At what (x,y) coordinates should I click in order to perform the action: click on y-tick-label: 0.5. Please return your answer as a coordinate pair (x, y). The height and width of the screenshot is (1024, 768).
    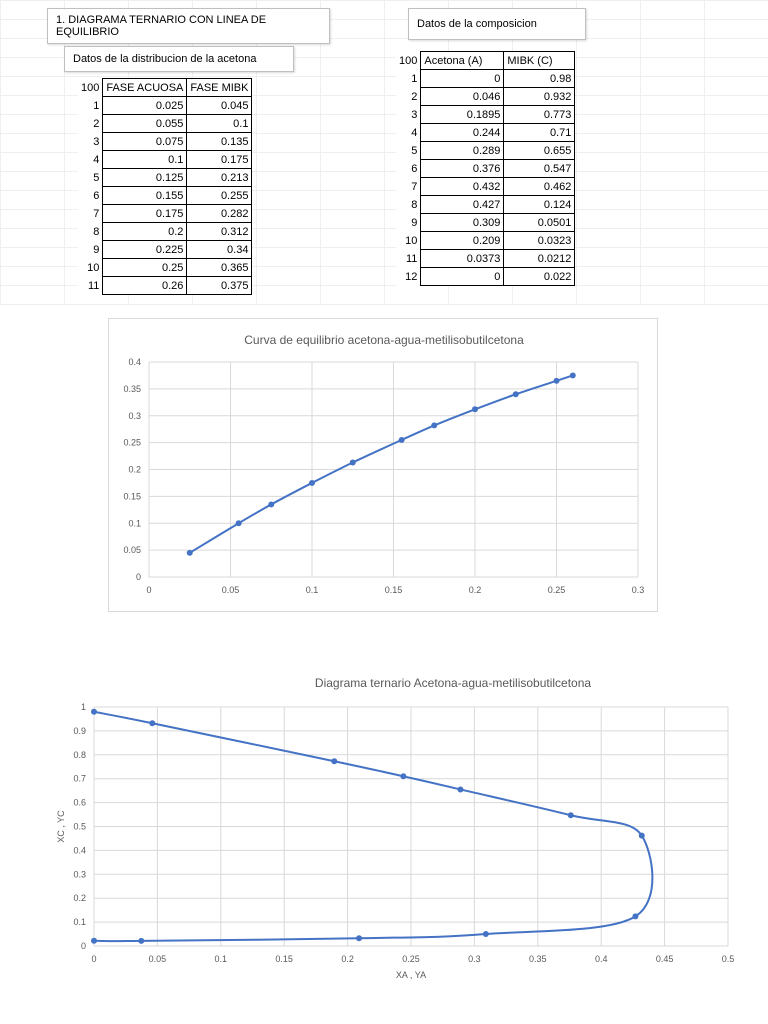
    Looking at the image, I should click on (79, 827).